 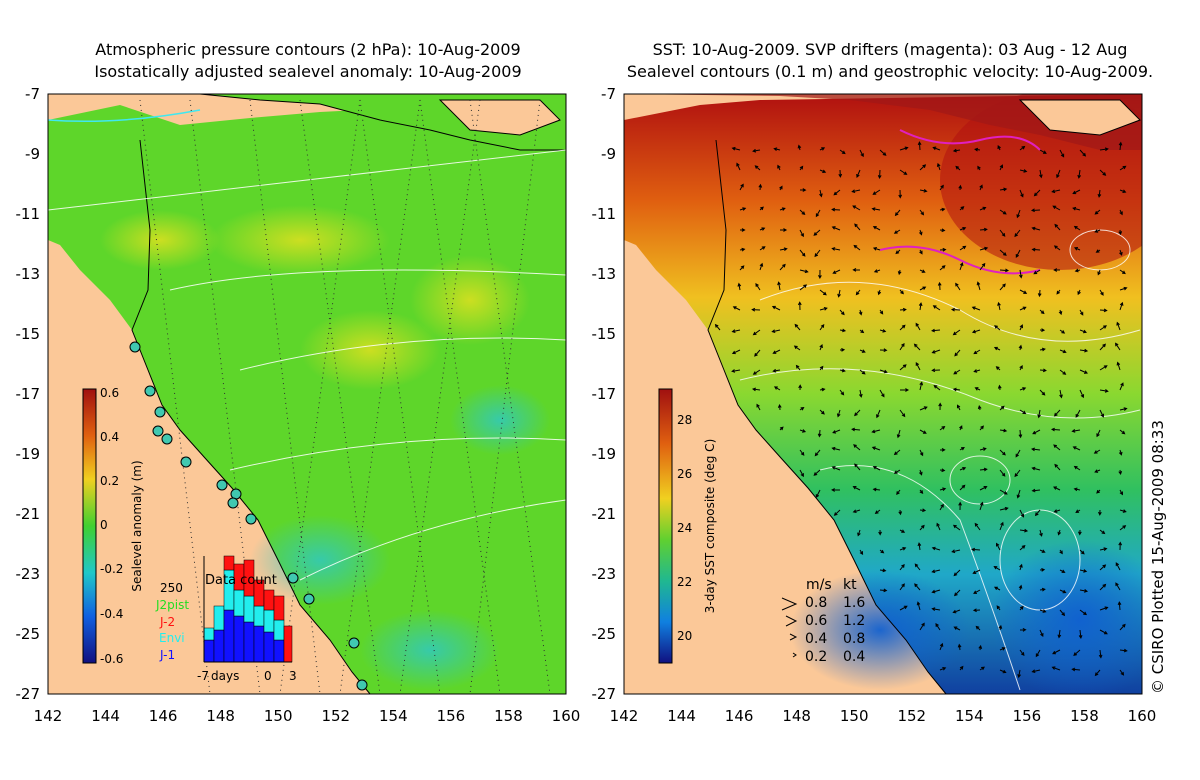 I want to click on x-tick-label: 146, so click(x=163, y=716).